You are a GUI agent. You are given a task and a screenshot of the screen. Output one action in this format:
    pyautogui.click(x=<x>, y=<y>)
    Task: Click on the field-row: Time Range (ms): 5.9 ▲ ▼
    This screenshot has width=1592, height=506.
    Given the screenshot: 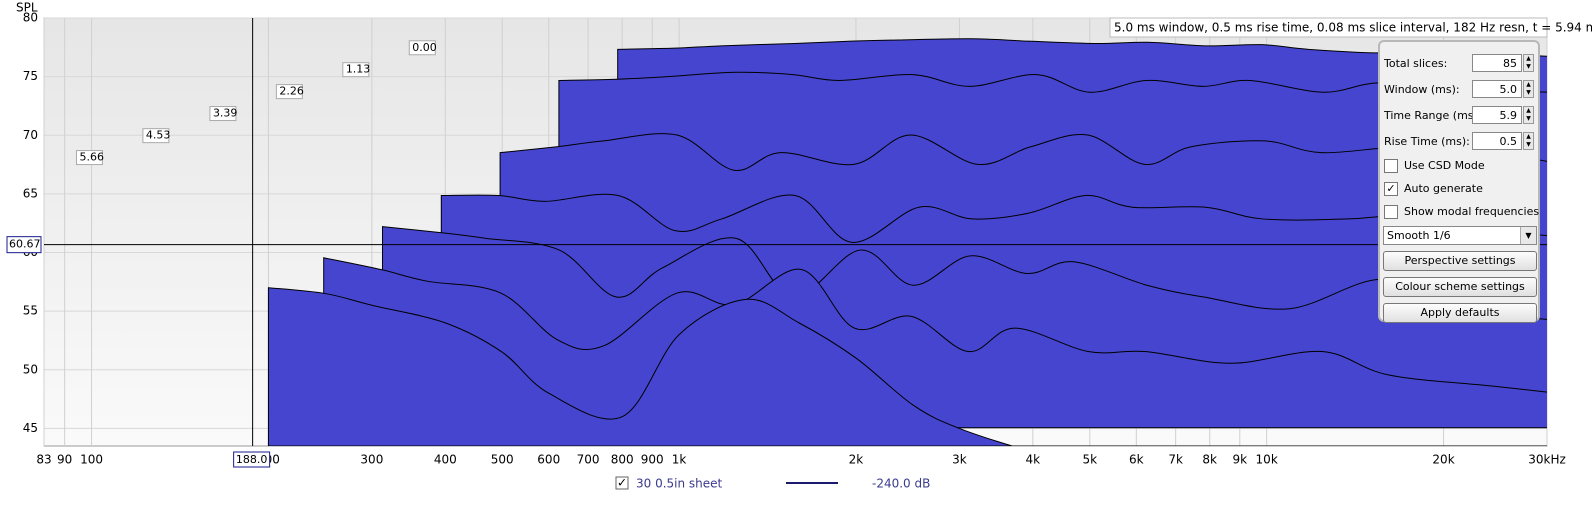 What is the action you would take?
    pyautogui.click(x=1460, y=116)
    